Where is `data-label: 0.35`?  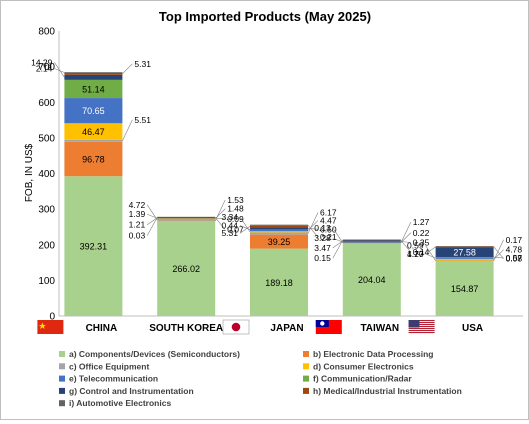
data-label: 0.35 is located at coordinates (421, 243).